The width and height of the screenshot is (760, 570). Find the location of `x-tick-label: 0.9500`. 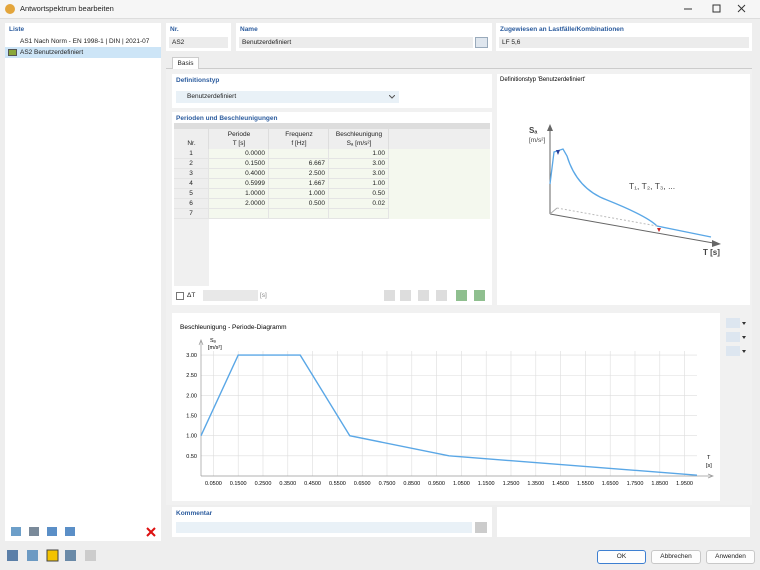

x-tick-label: 0.9500 is located at coordinates (436, 484).